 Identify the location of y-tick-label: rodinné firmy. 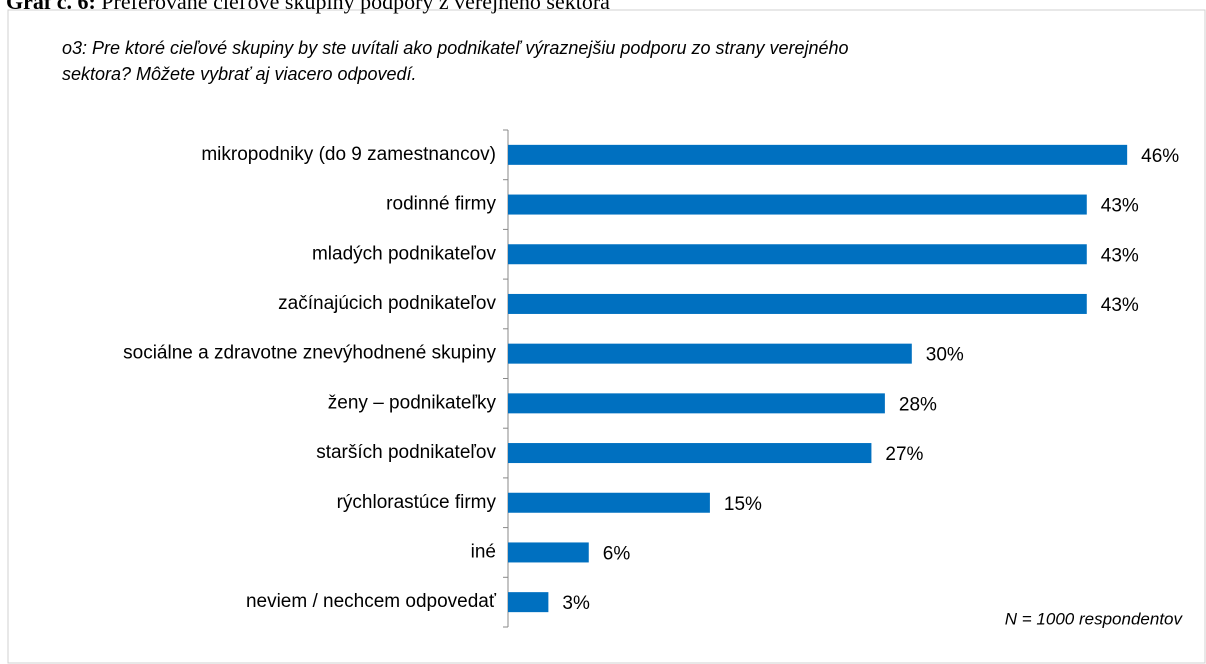
(441, 204).